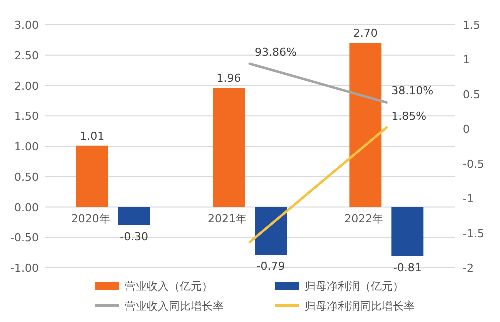  Describe the element at coordinates (169, 286) in the screenshot. I see `legend-label: 营业收入（亿元）` at that location.